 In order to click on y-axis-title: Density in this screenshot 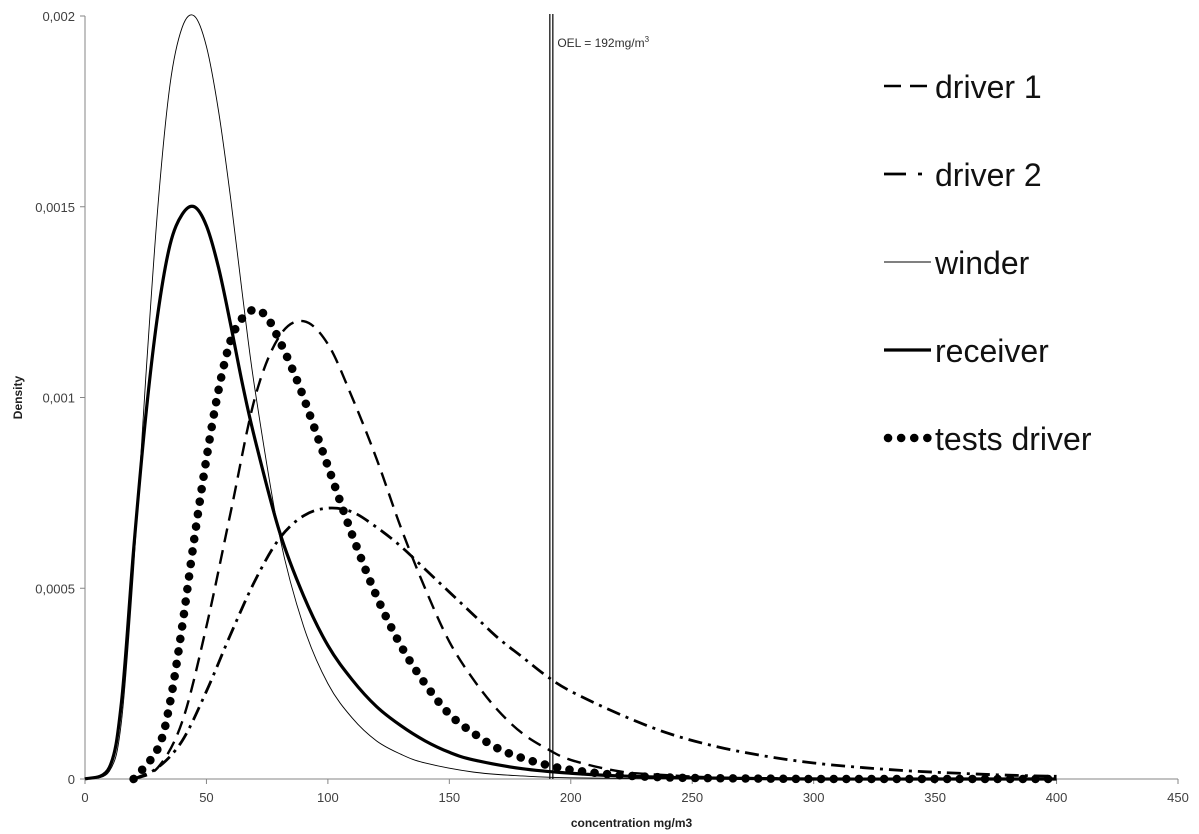, I will do `click(18, 398)`.